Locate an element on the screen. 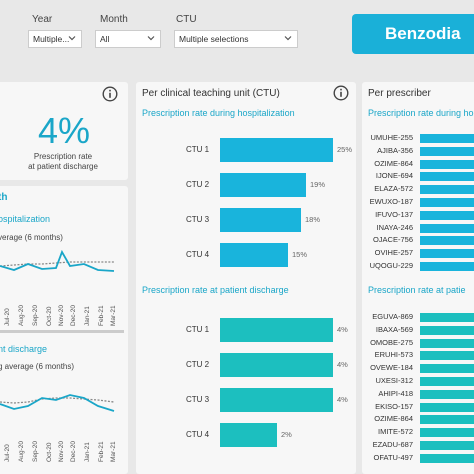  prescriber-disc-subtitle: Prescription rate at patie is located at coordinates (417, 290).